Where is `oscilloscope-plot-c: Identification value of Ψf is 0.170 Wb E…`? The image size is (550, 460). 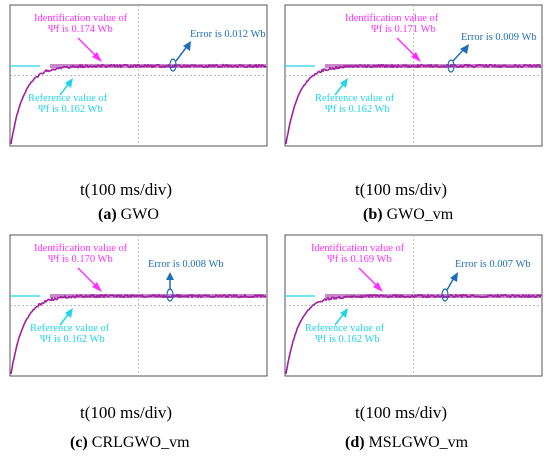 oscilloscope-plot-c: Identification value of Ψf is 0.170 Wb E… is located at coordinates (138, 305).